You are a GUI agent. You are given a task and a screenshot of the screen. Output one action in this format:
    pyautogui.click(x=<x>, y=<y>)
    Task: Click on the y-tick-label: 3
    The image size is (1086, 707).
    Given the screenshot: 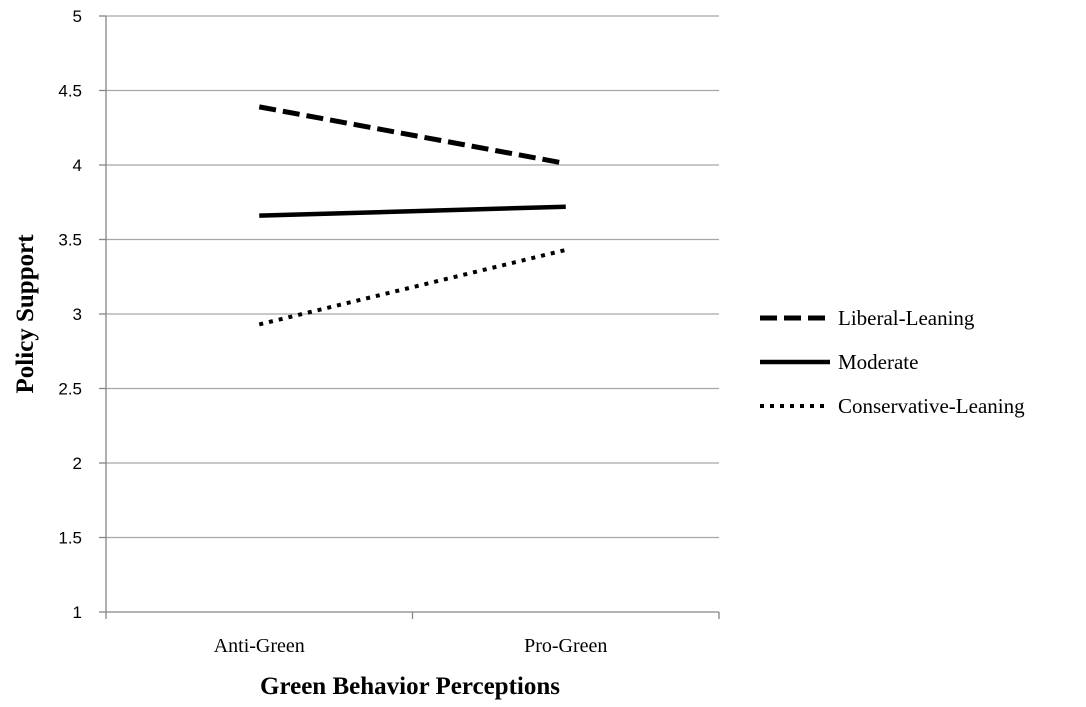 What is the action you would take?
    pyautogui.click(x=77, y=314)
    